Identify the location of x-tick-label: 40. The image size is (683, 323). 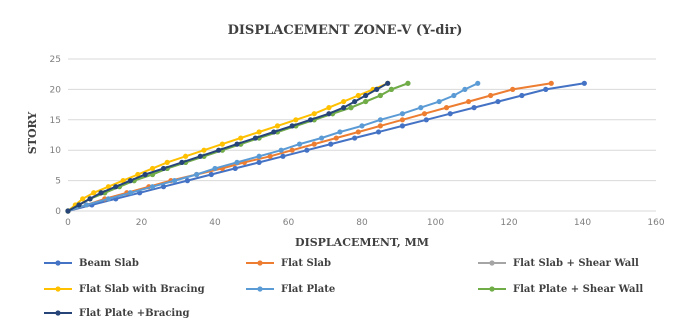
(215, 223).